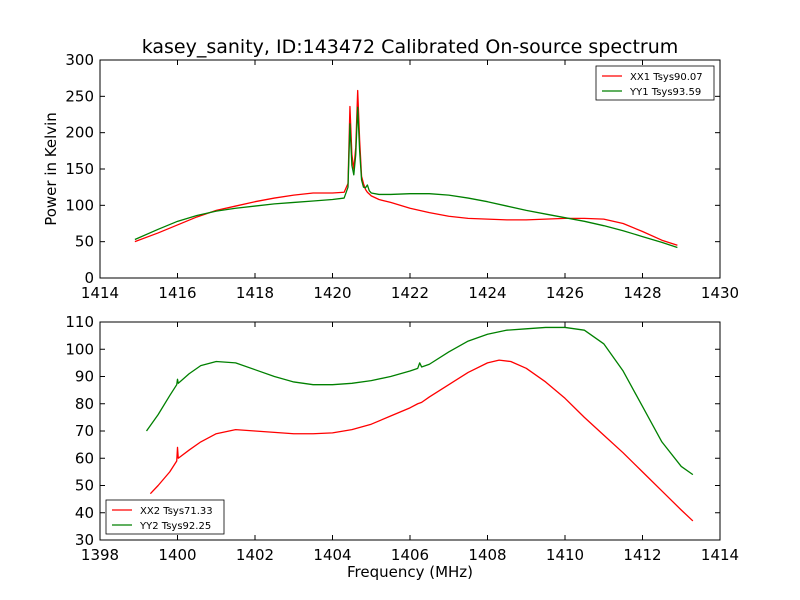 Image resolution: width=800 pixels, height=600 pixels. What do you see at coordinates (487, 555) in the screenshot?
I see `bottom-chart-x-tick-label: 1408` at bounding box center [487, 555].